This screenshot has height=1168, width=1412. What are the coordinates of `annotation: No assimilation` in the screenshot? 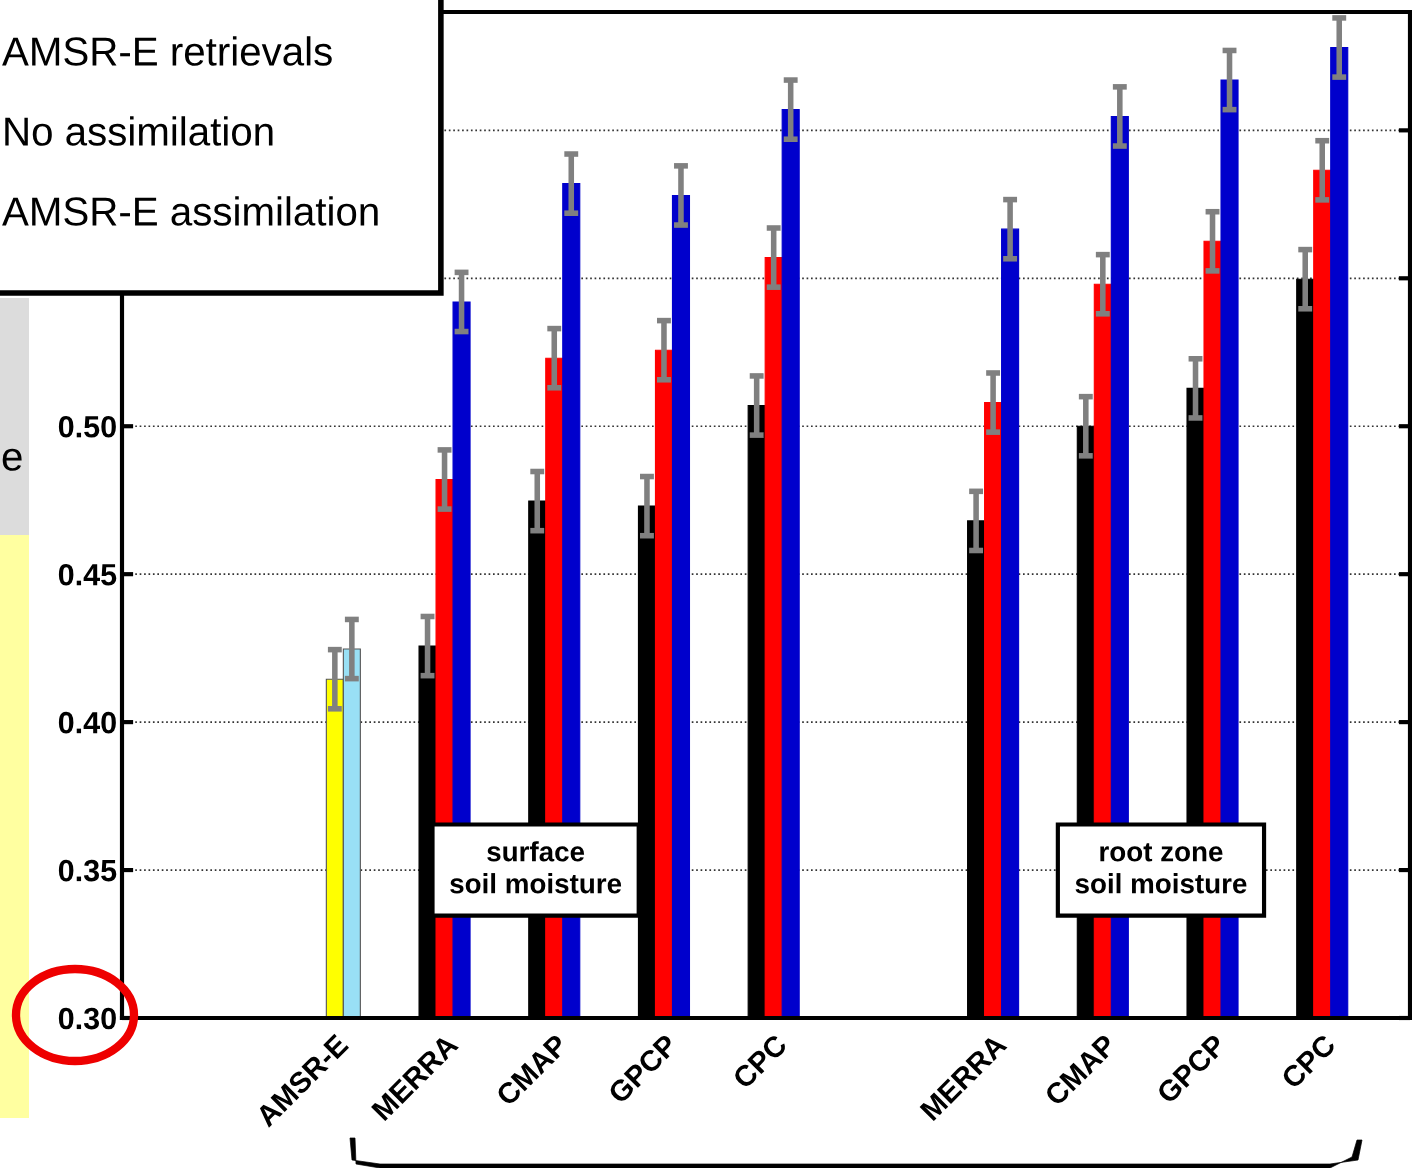 It's located at (139, 131).